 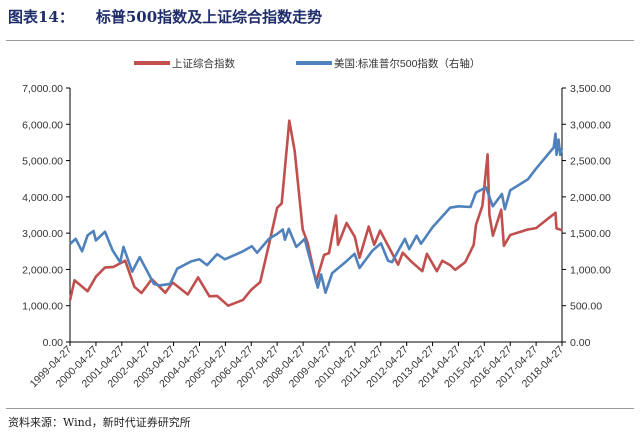 I want to click on legend-label-sp500: 美国:标准普尔500指数（右轴）, so click(x=407, y=63).